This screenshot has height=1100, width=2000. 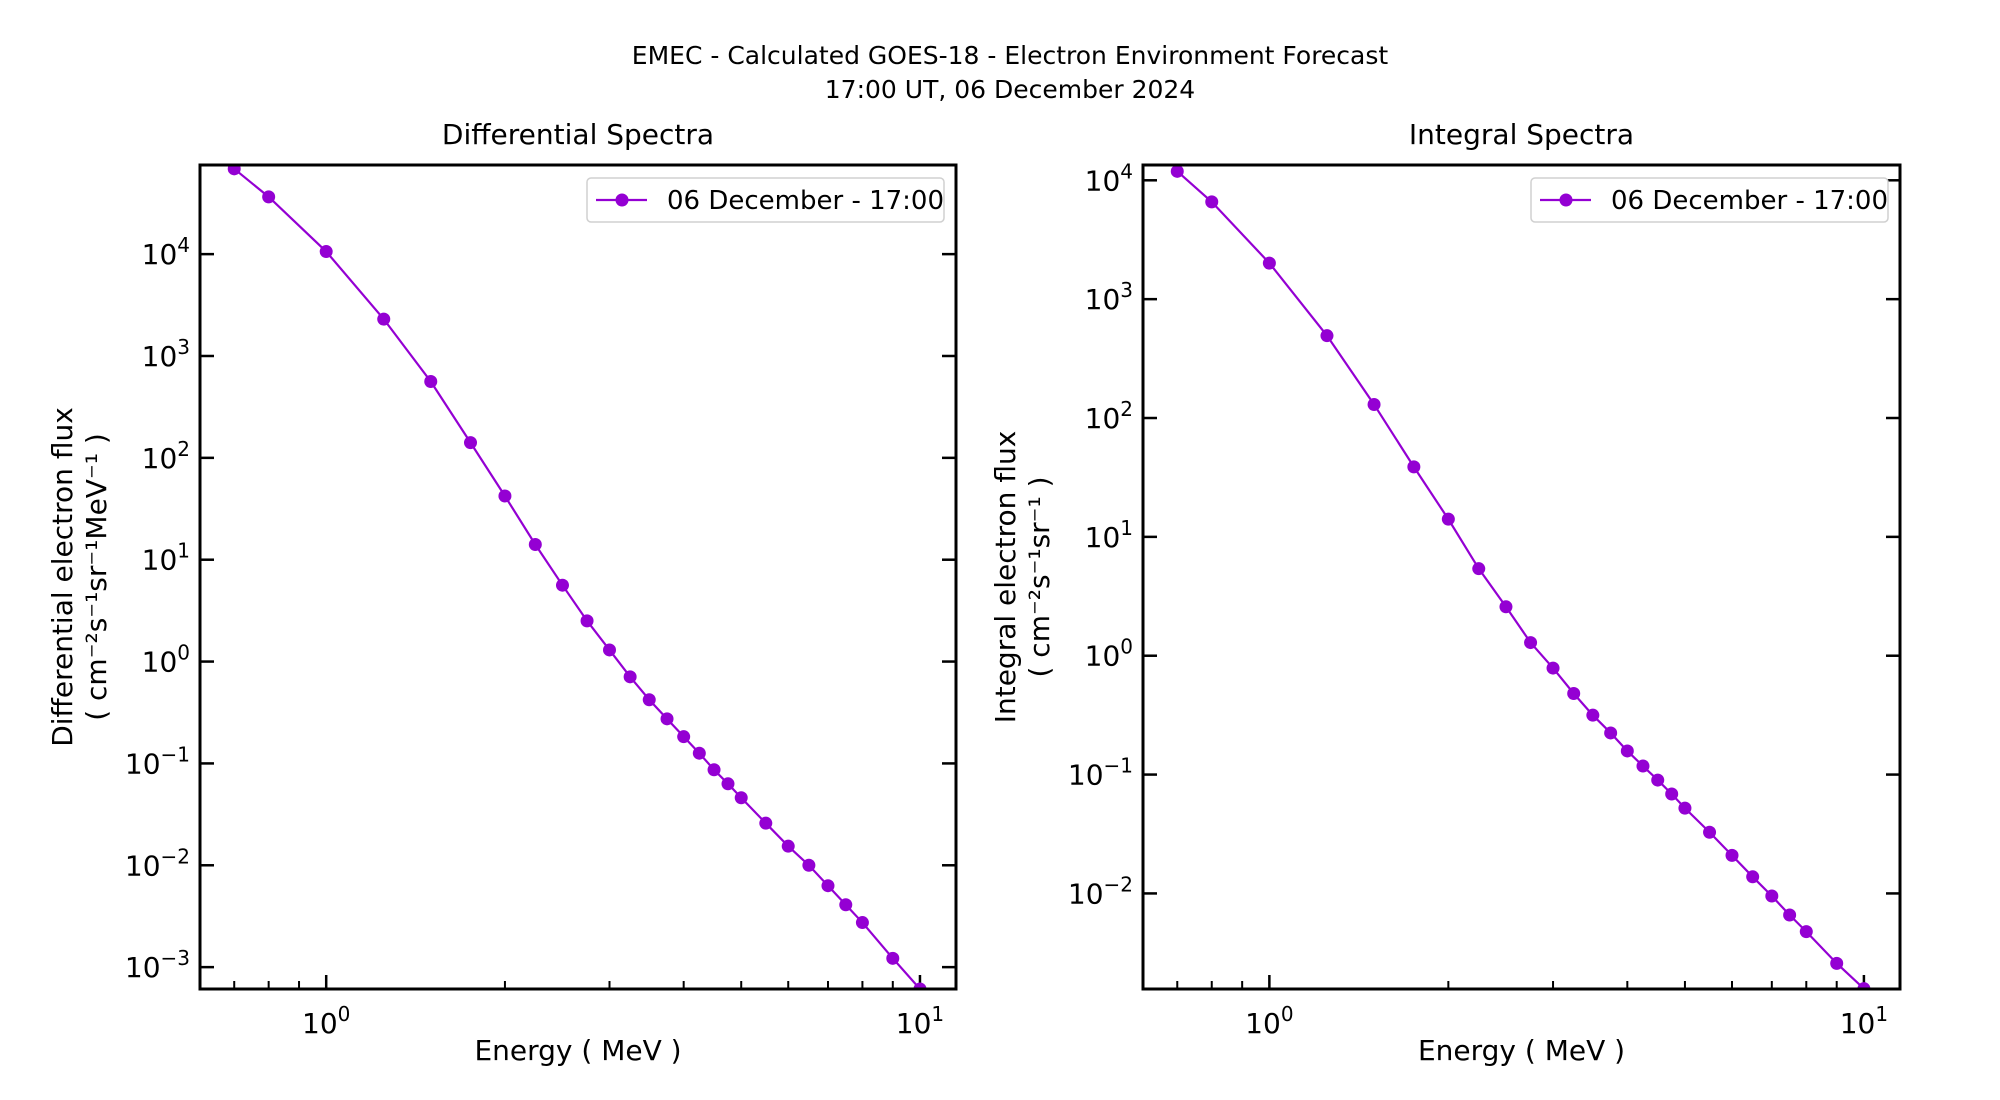 I want to click on y-tick-label: 10⁻³, so click(x=157, y=965).